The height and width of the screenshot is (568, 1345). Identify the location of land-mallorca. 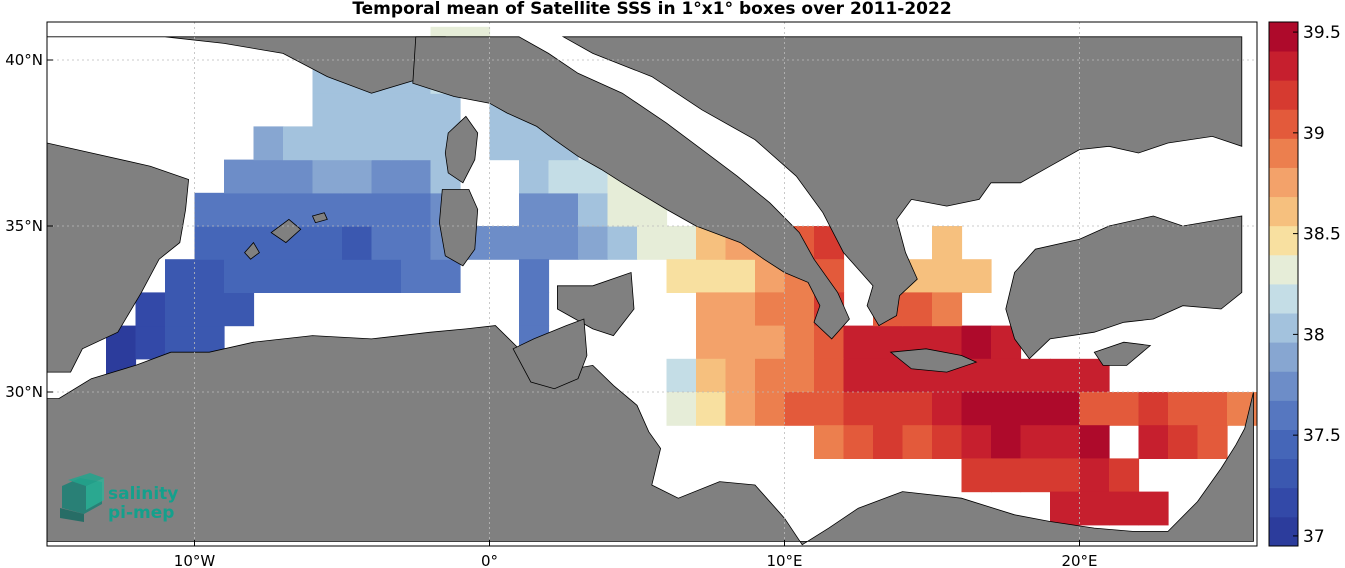
(286, 231).